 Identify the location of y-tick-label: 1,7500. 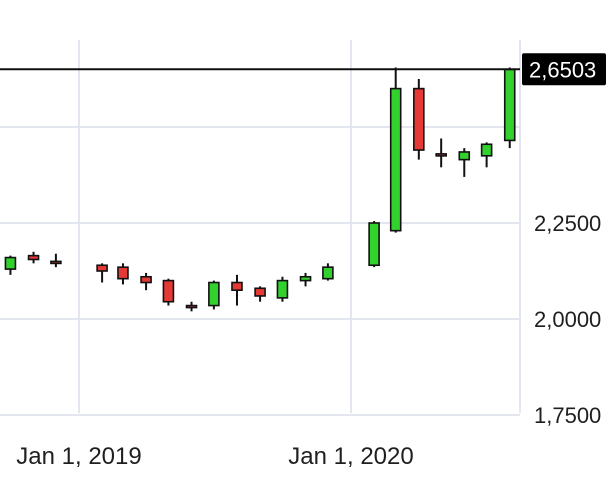
(567, 415).